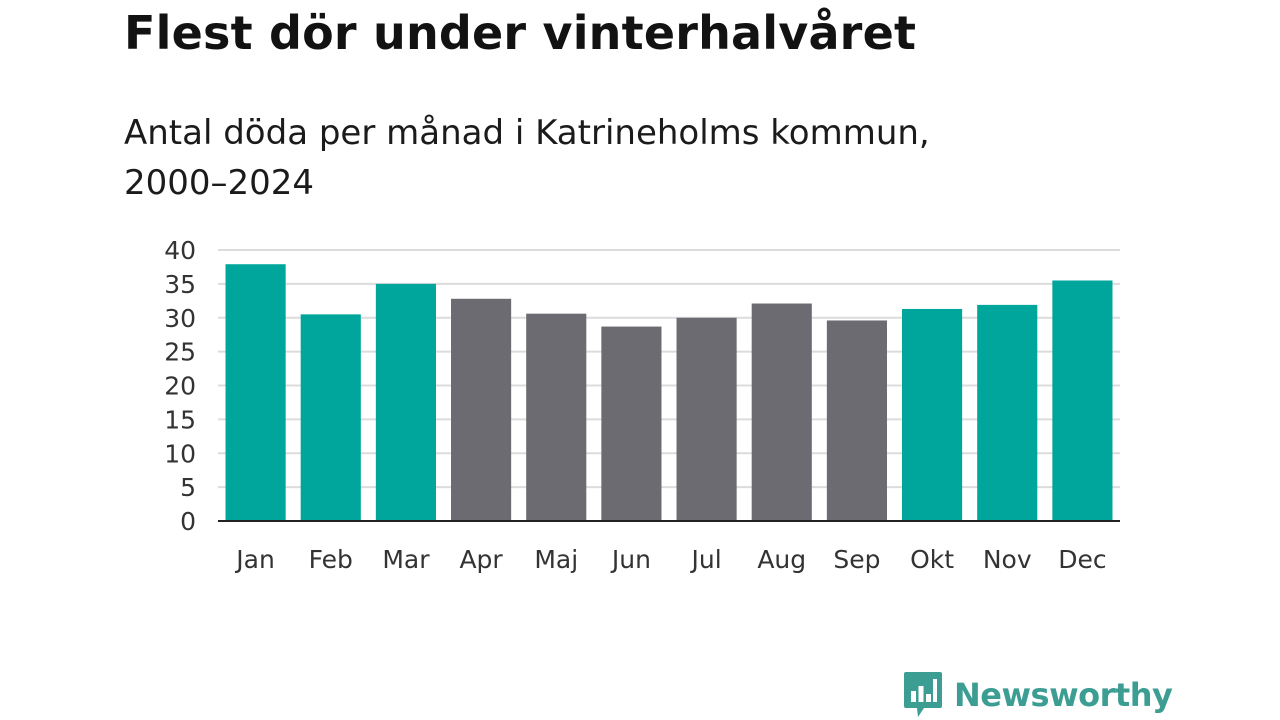 This screenshot has height=720, width=1280. Describe the element at coordinates (1082, 559) in the screenshot. I see `x-tick-label: Dec` at that location.